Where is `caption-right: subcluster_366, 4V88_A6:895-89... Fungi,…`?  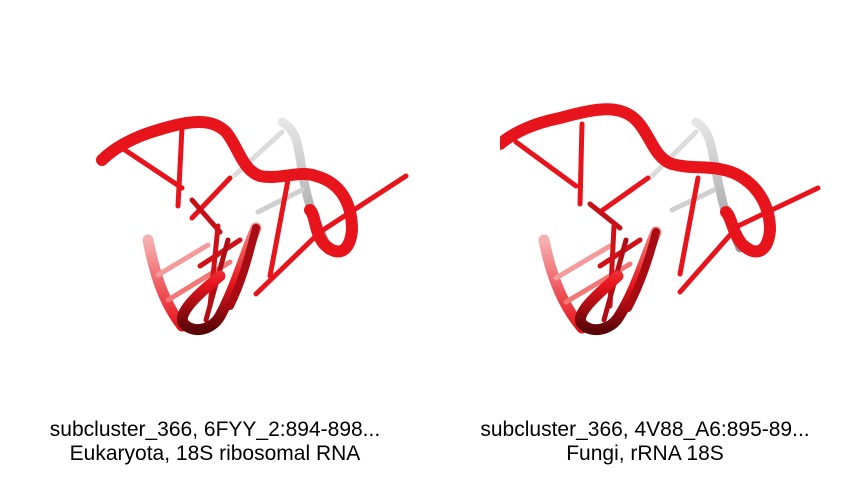 caption-right: subcluster_366, 4V88_A6:895-89... Fungi,… is located at coordinates (645, 442).